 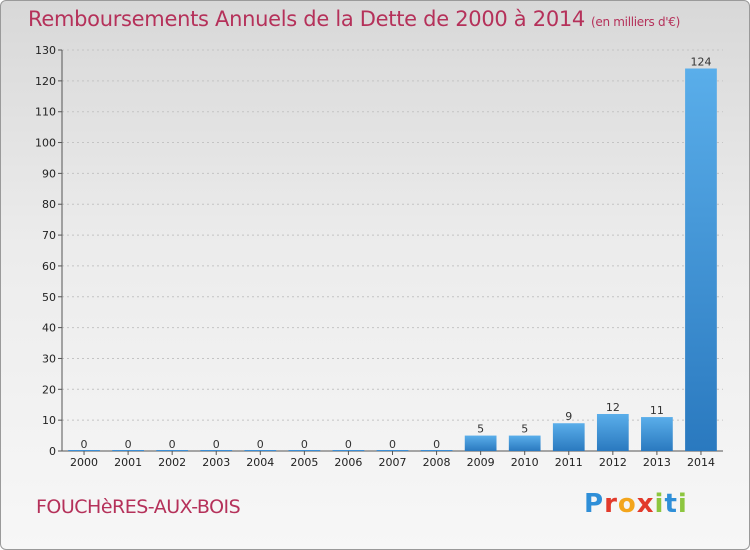 What do you see at coordinates (128, 462) in the screenshot?
I see `x-tick-label-2001: 2001` at bounding box center [128, 462].